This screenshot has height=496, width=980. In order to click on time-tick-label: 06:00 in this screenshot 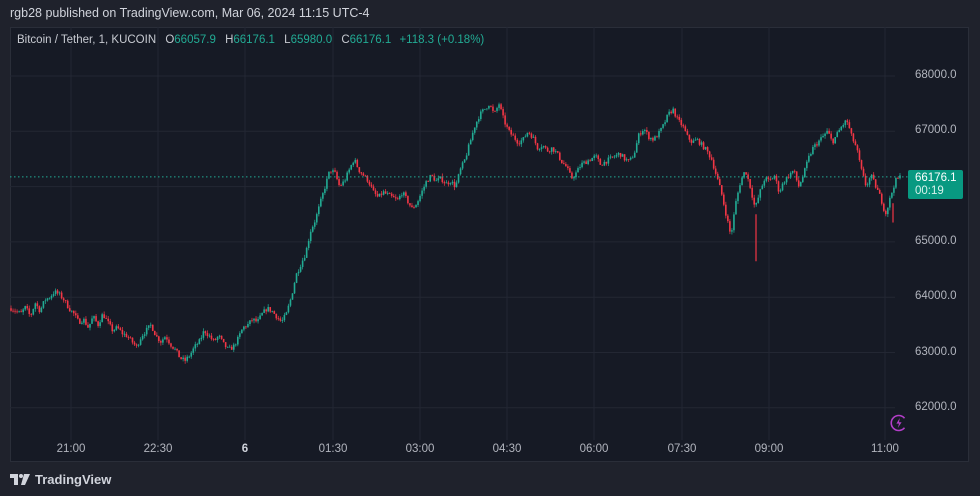, I will do `click(594, 449)`.